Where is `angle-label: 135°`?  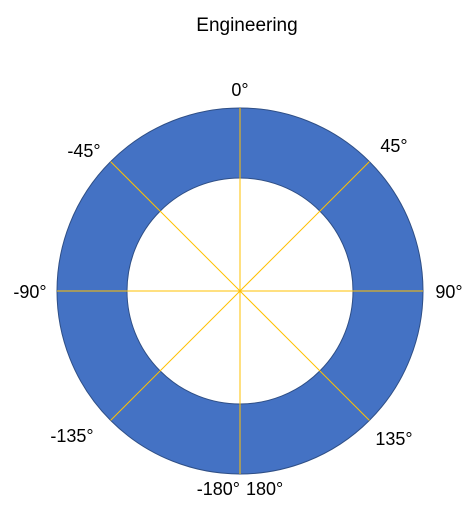
angle-label: 135° is located at coordinates (393, 439).